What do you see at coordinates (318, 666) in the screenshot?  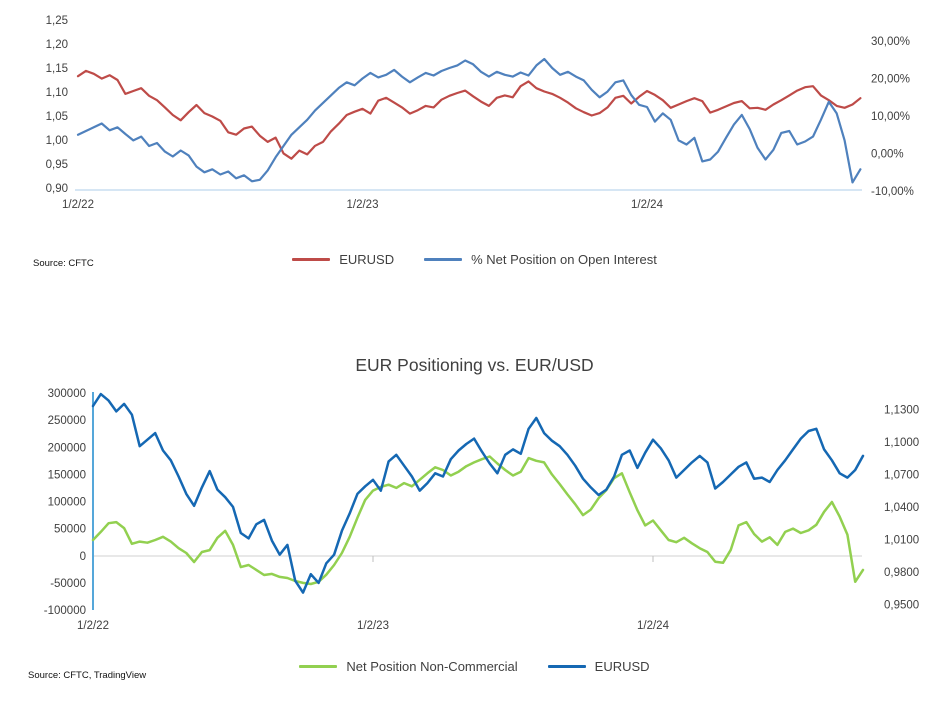 I see `net-position-line-swatch` at bounding box center [318, 666].